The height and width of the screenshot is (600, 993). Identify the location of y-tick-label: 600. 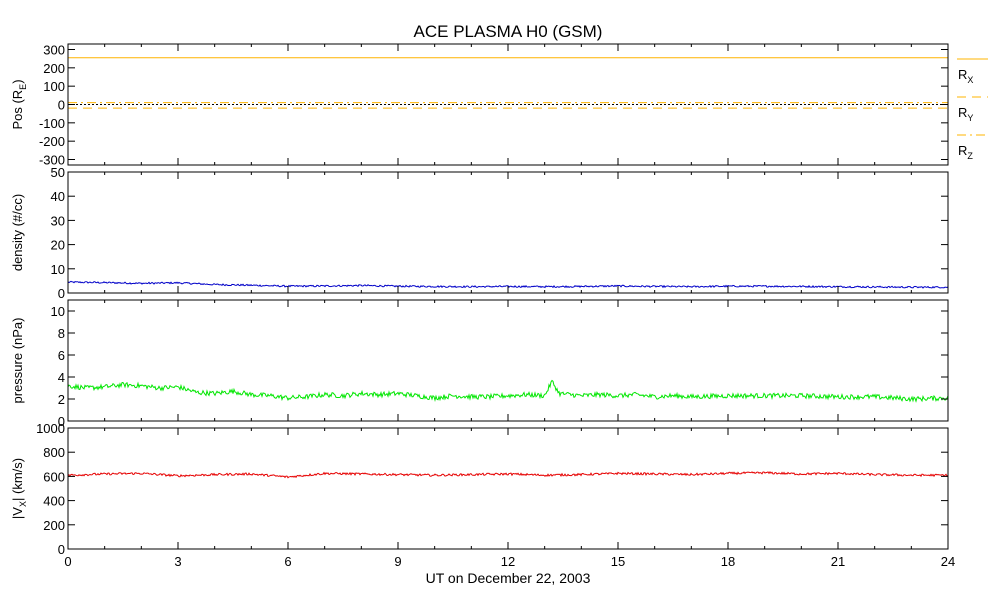
(54, 476).